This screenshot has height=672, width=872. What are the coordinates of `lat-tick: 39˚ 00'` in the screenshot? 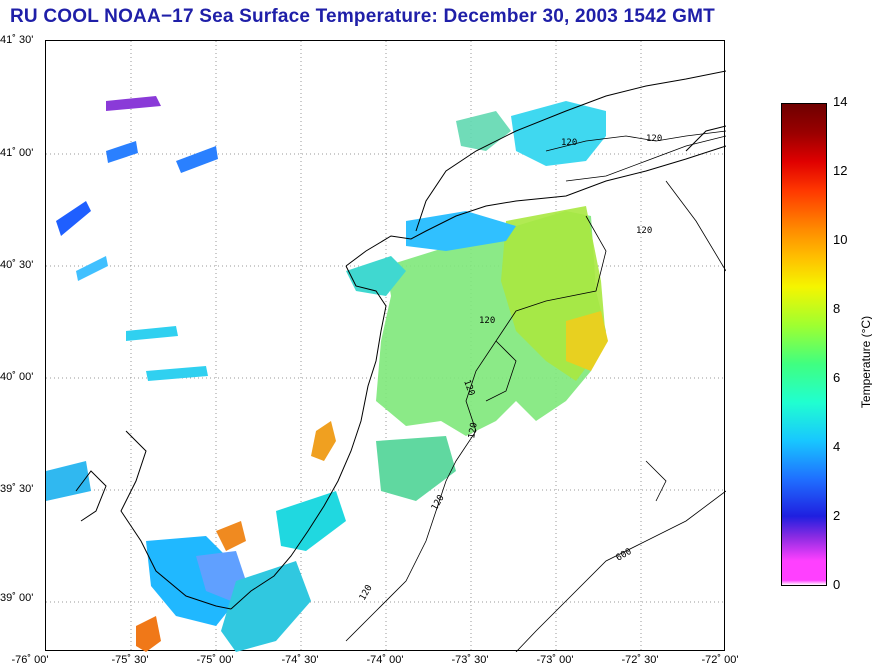 It's located at (17, 598).